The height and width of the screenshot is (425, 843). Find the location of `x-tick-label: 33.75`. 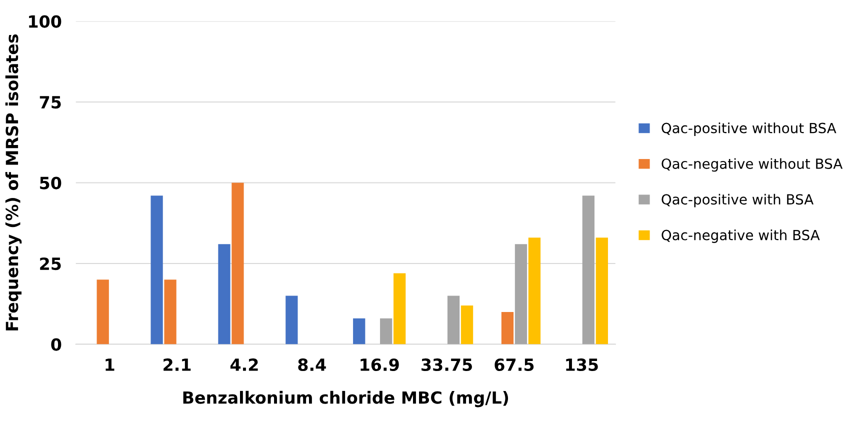

x-tick-label: 33.75 is located at coordinates (447, 365).